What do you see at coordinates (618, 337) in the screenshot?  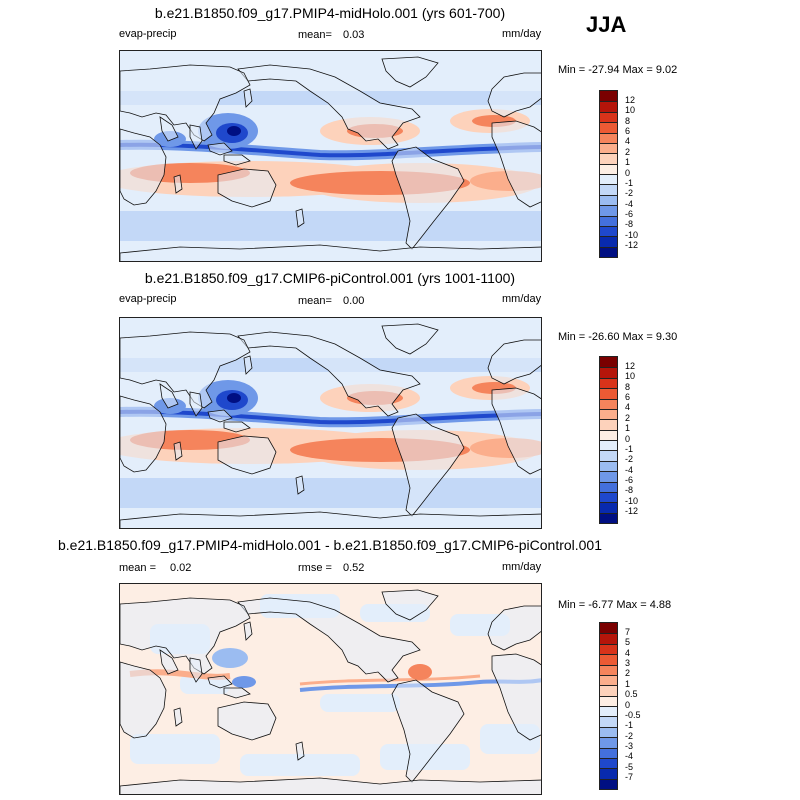 I see `panel-2-minmax: Min = -26.60 Max = 9.30` at bounding box center [618, 337].